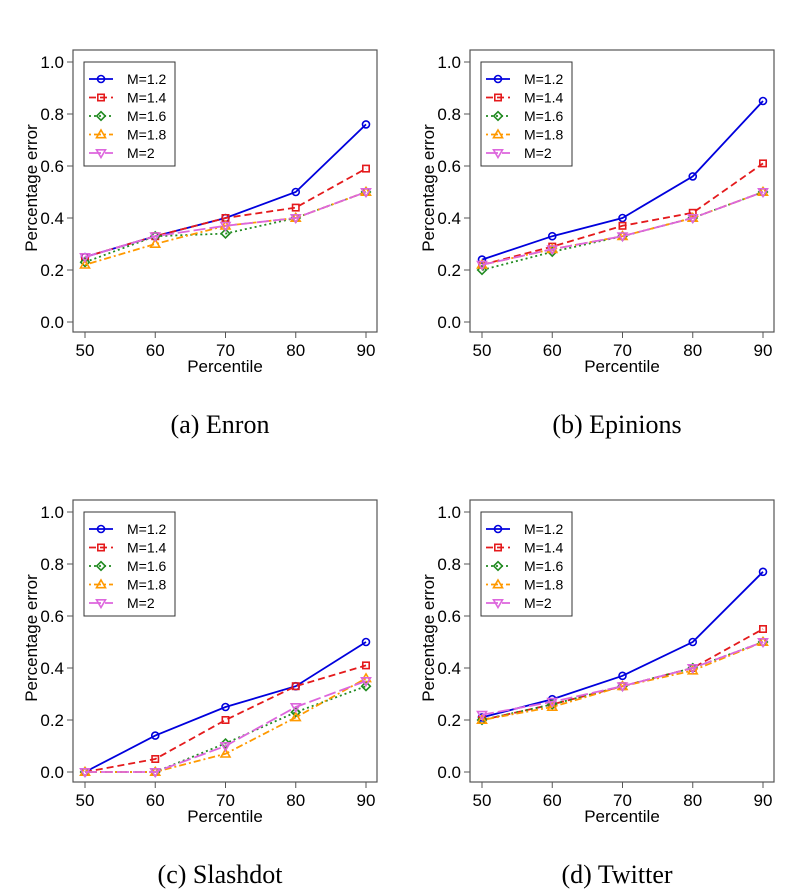 Image resolution: width=791 pixels, height=889 pixels. Describe the element at coordinates (52, 270) in the screenshot. I see `y-tick-label: 0.2` at that location.